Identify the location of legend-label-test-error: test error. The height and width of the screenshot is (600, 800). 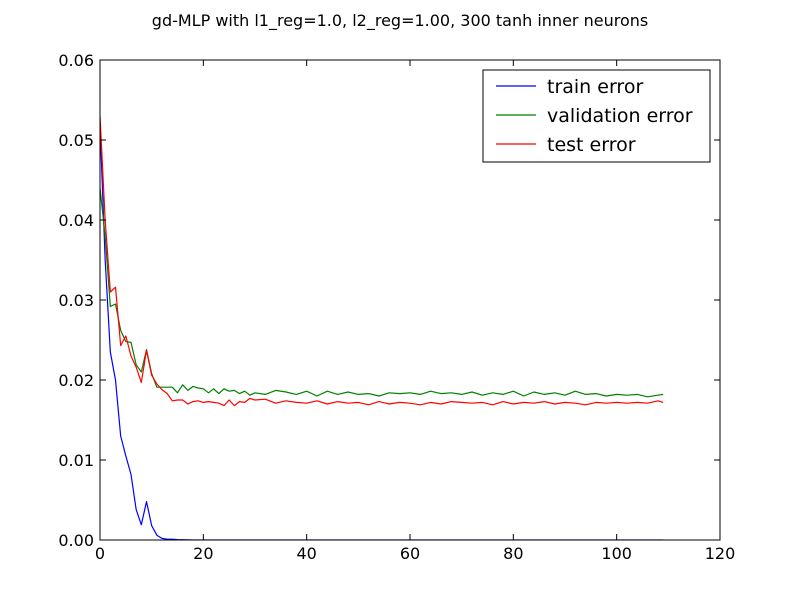
(591, 145).